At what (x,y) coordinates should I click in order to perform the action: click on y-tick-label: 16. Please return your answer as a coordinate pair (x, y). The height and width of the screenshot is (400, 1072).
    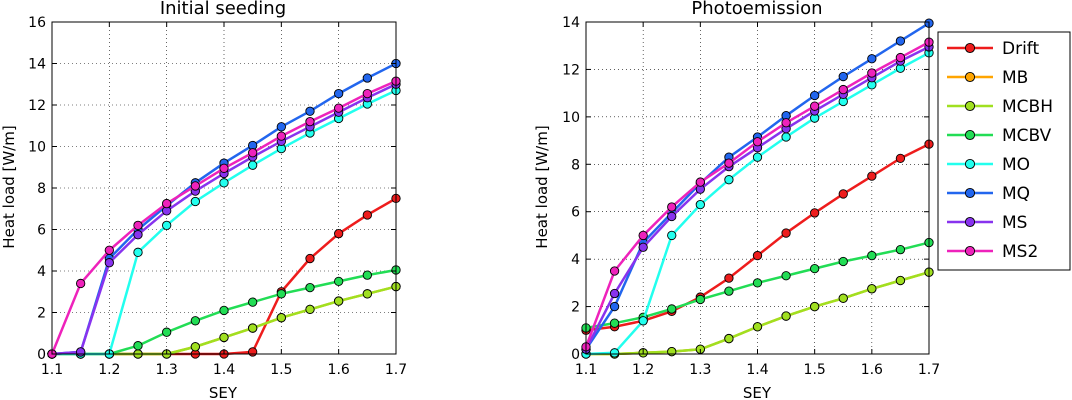
    Looking at the image, I should click on (37, 23).